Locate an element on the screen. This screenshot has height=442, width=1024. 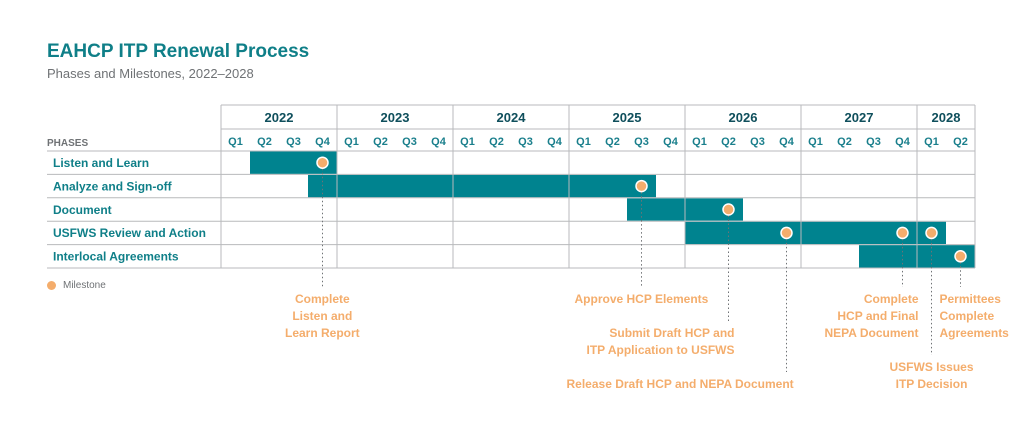
year-label: 2025 is located at coordinates (627, 117).